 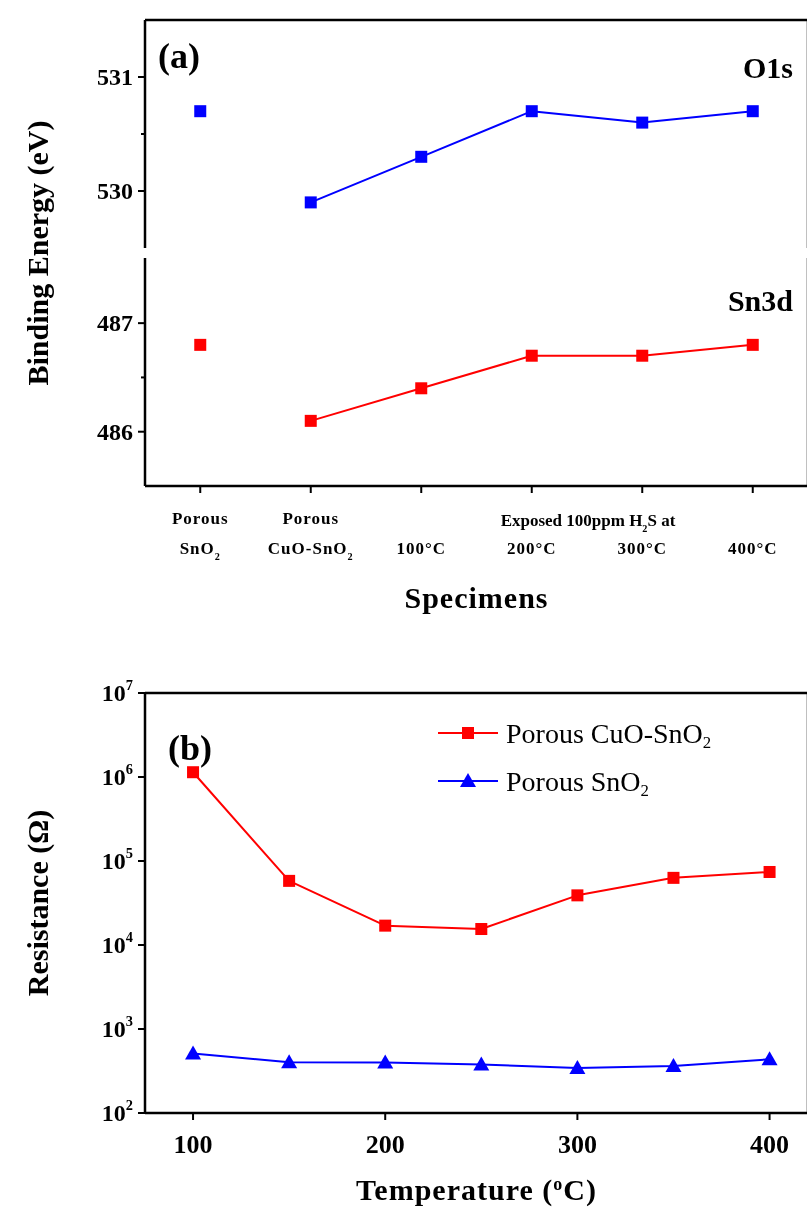 I want to click on x-axis-title: Temperature ($^{o}$C), so click(x=476, y=1190).